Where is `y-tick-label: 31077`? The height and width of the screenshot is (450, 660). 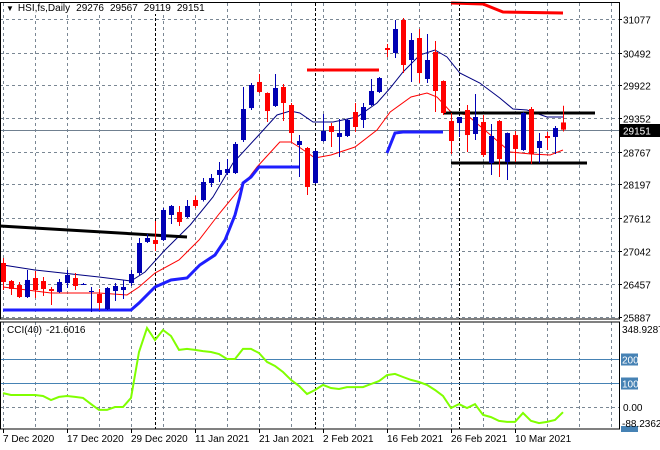 y-tick-label: 31077 is located at coordinates (637, 21).